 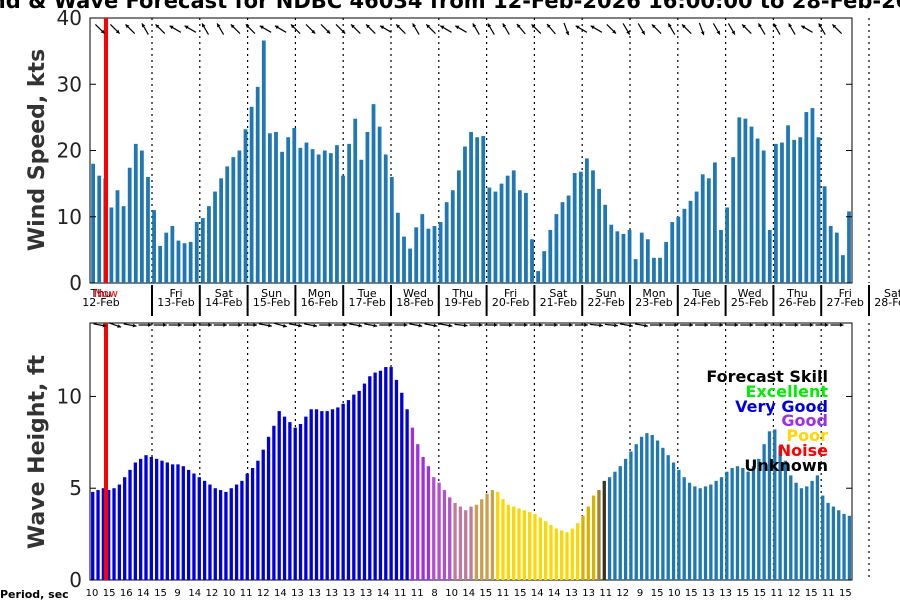 What do you see at coordinates (804, 420) in the screenshot?
I see `legend-good: Good` at bounding box center [804, 420].